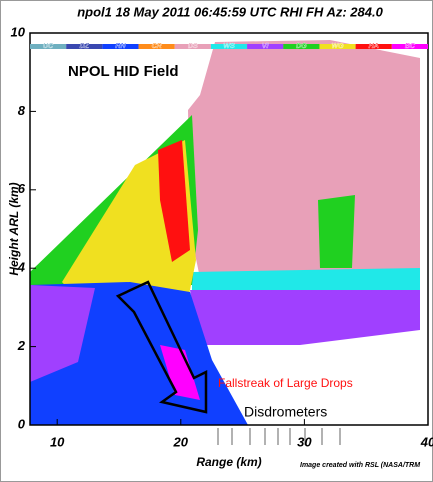  Describe the element at coordinates (21, 345) in the screenshot. I see `y-tick-label: 2` at that location.